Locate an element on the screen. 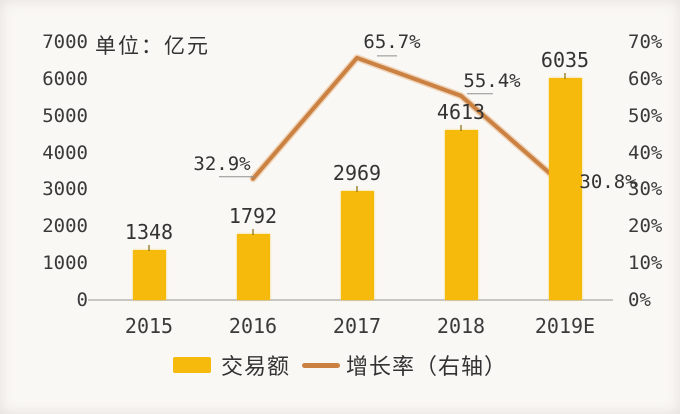 Image resolution: width=680 pixels, height=414 pixels. legend: 交易额 增长率（右轴） is located at coordinates (340, 366).